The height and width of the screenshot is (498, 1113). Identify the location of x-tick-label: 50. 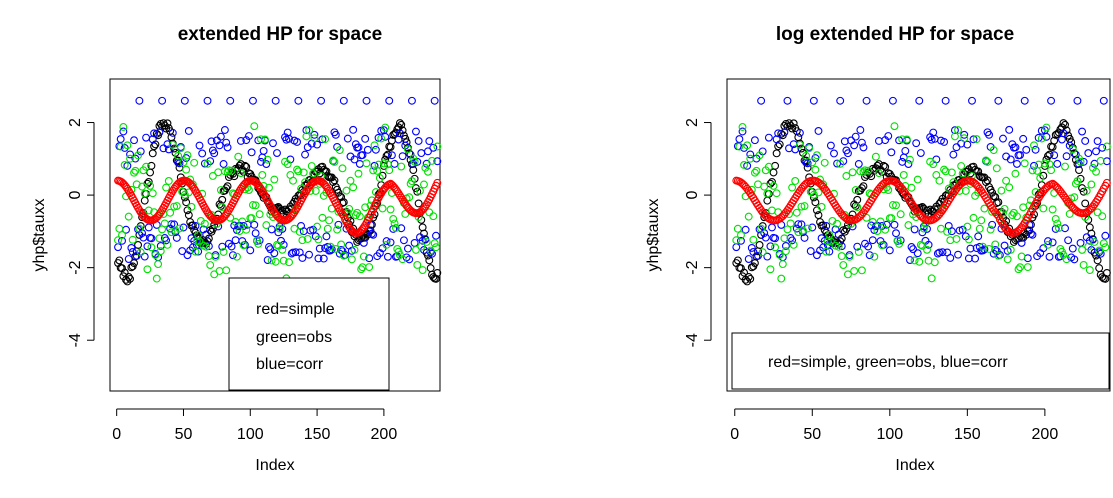
(184, 434).